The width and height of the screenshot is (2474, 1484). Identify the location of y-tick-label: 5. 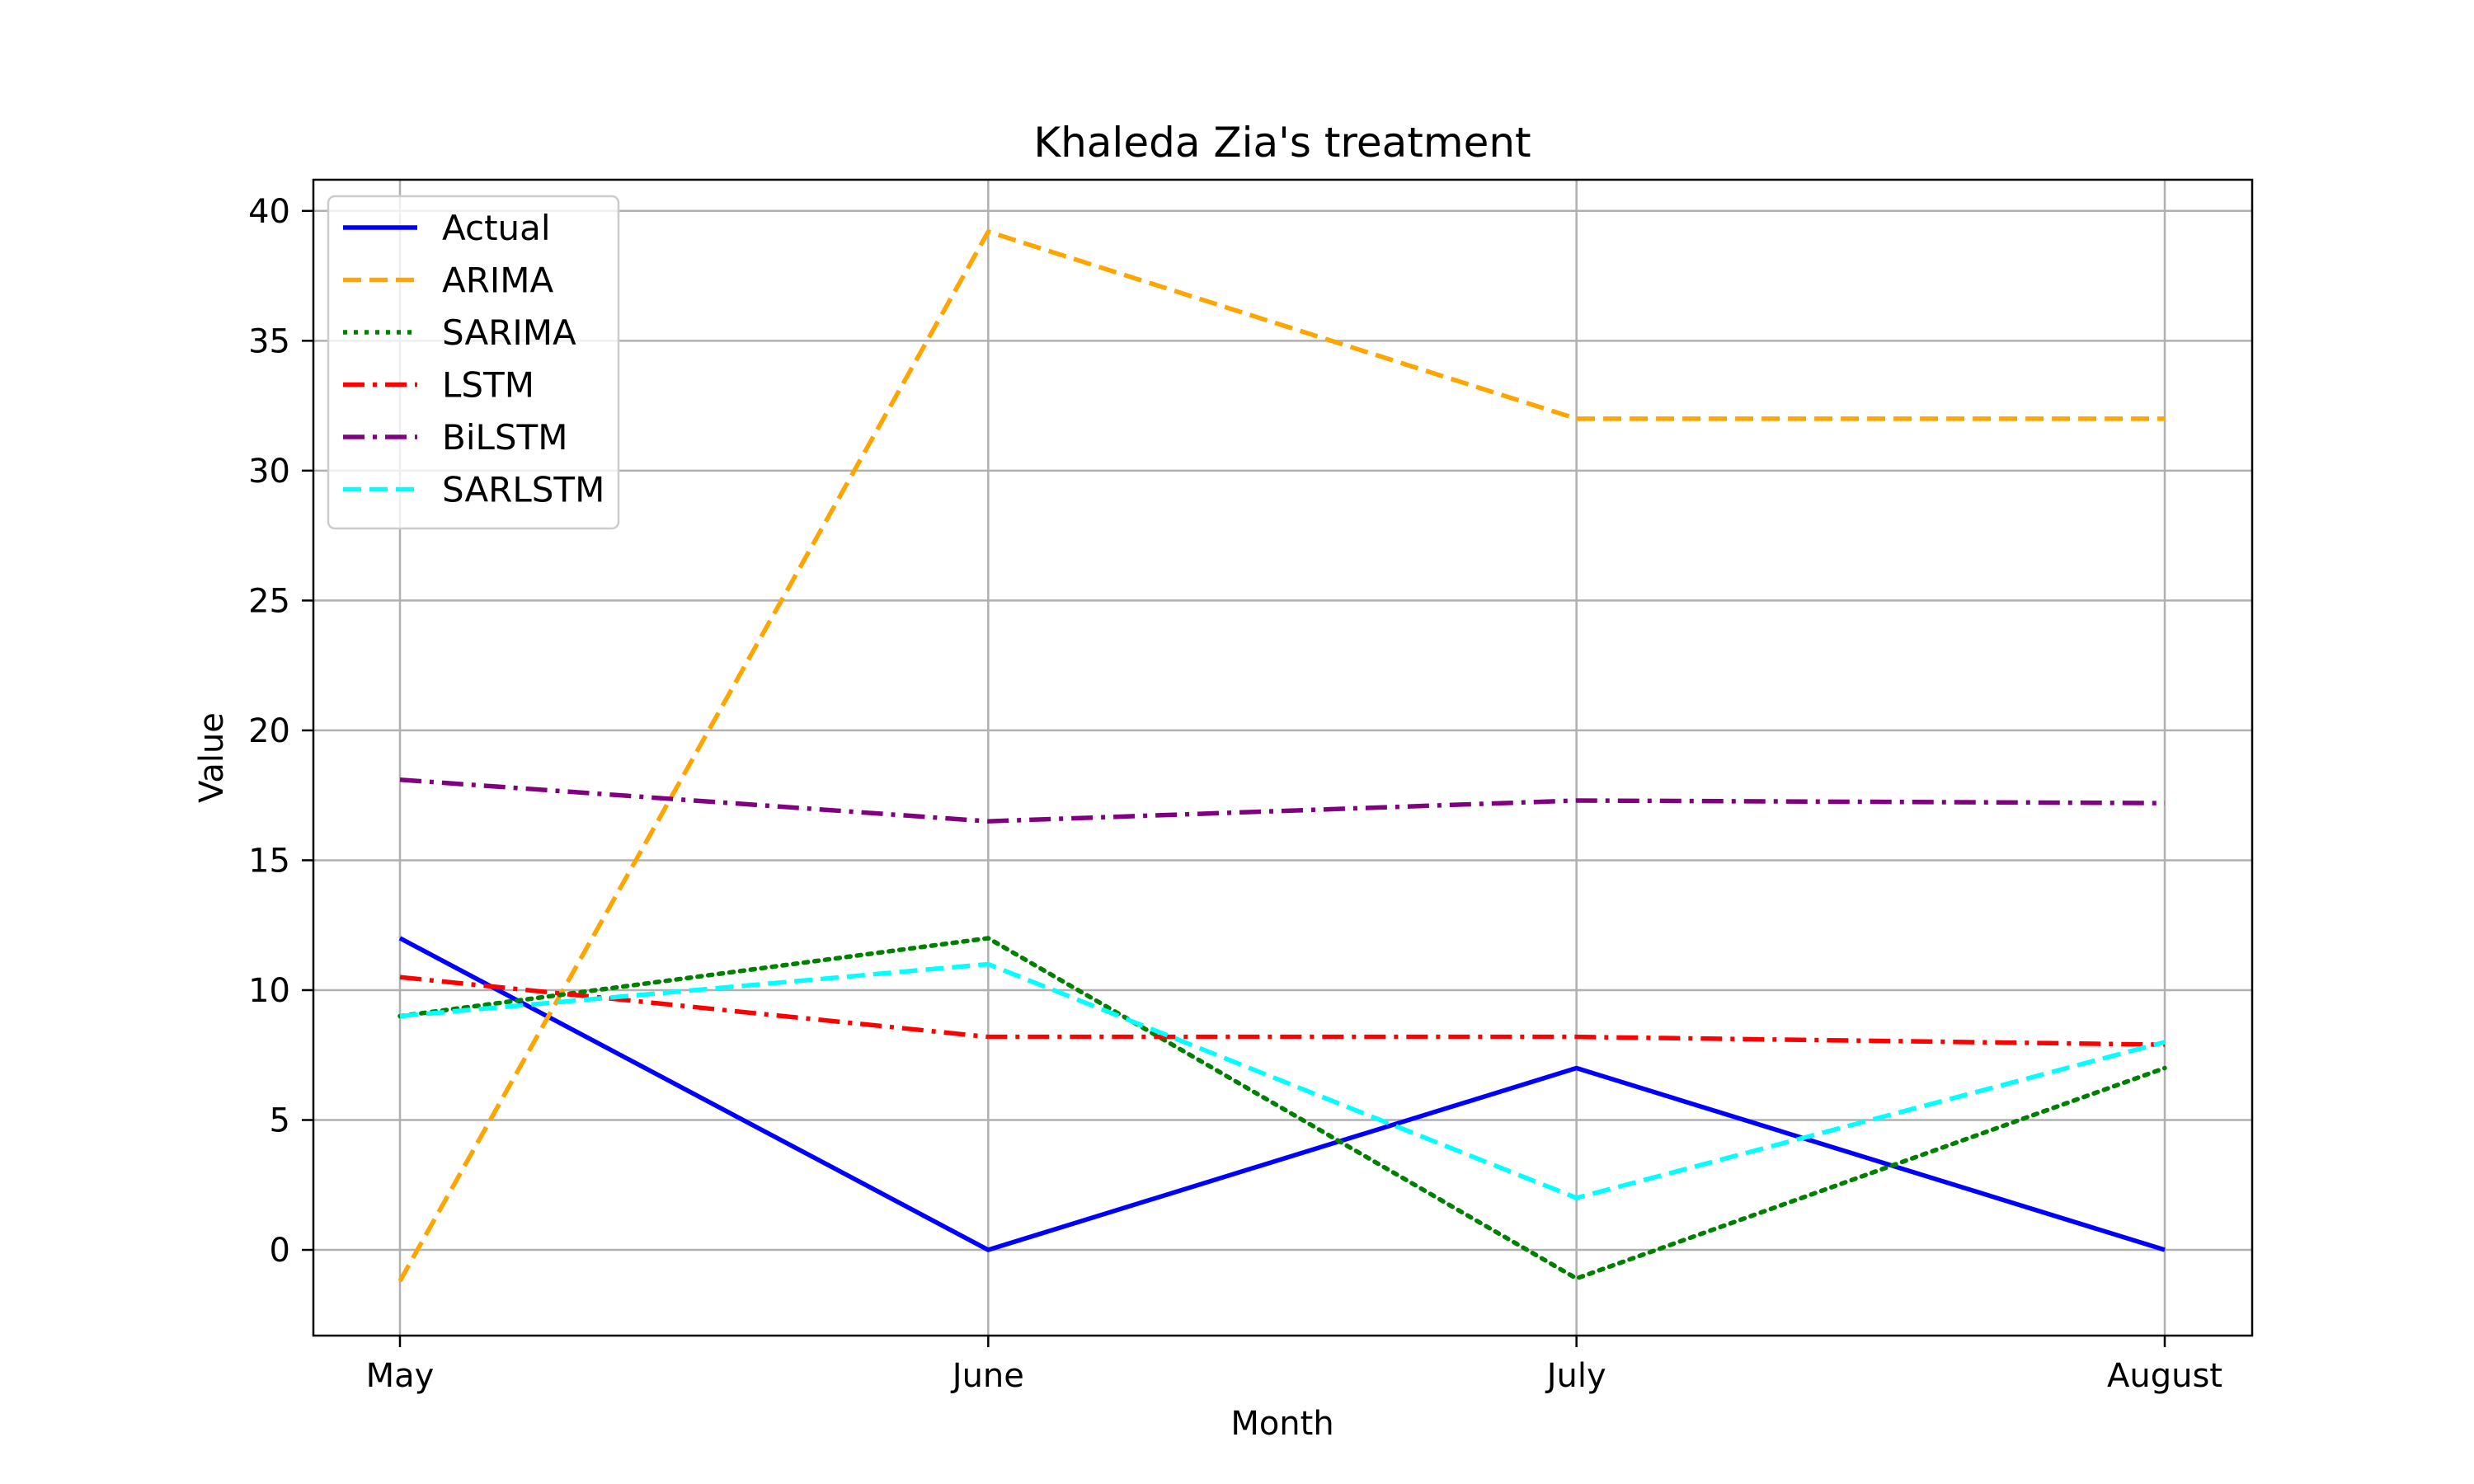
(280, 1121).